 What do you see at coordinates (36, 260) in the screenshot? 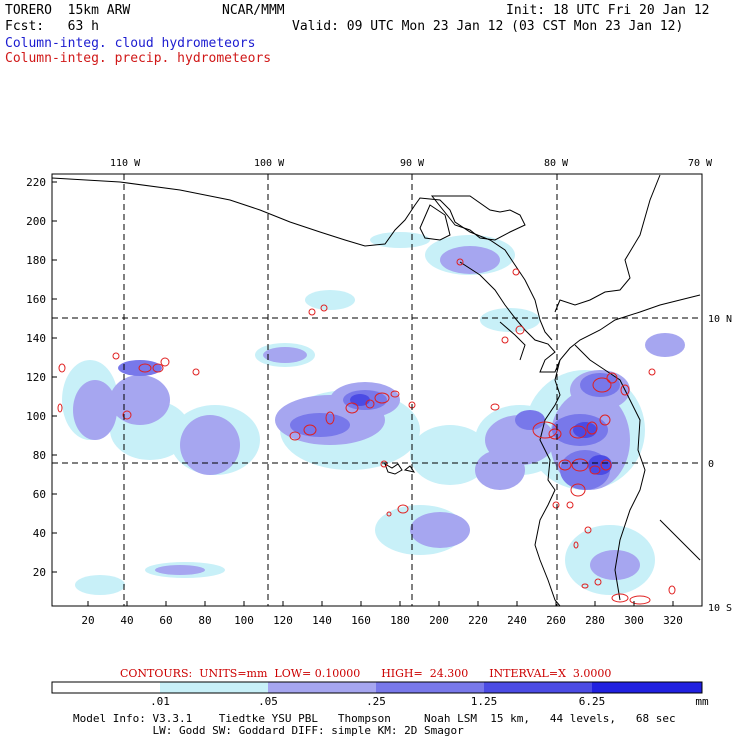
I see `y-tick-label: 180` at bounding box center [36, 260].